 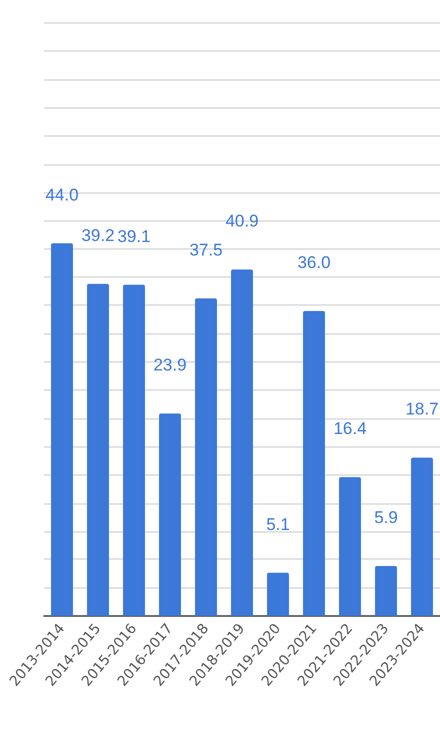 I want to click on data-label: 23.9, so click(x=170, y=365).